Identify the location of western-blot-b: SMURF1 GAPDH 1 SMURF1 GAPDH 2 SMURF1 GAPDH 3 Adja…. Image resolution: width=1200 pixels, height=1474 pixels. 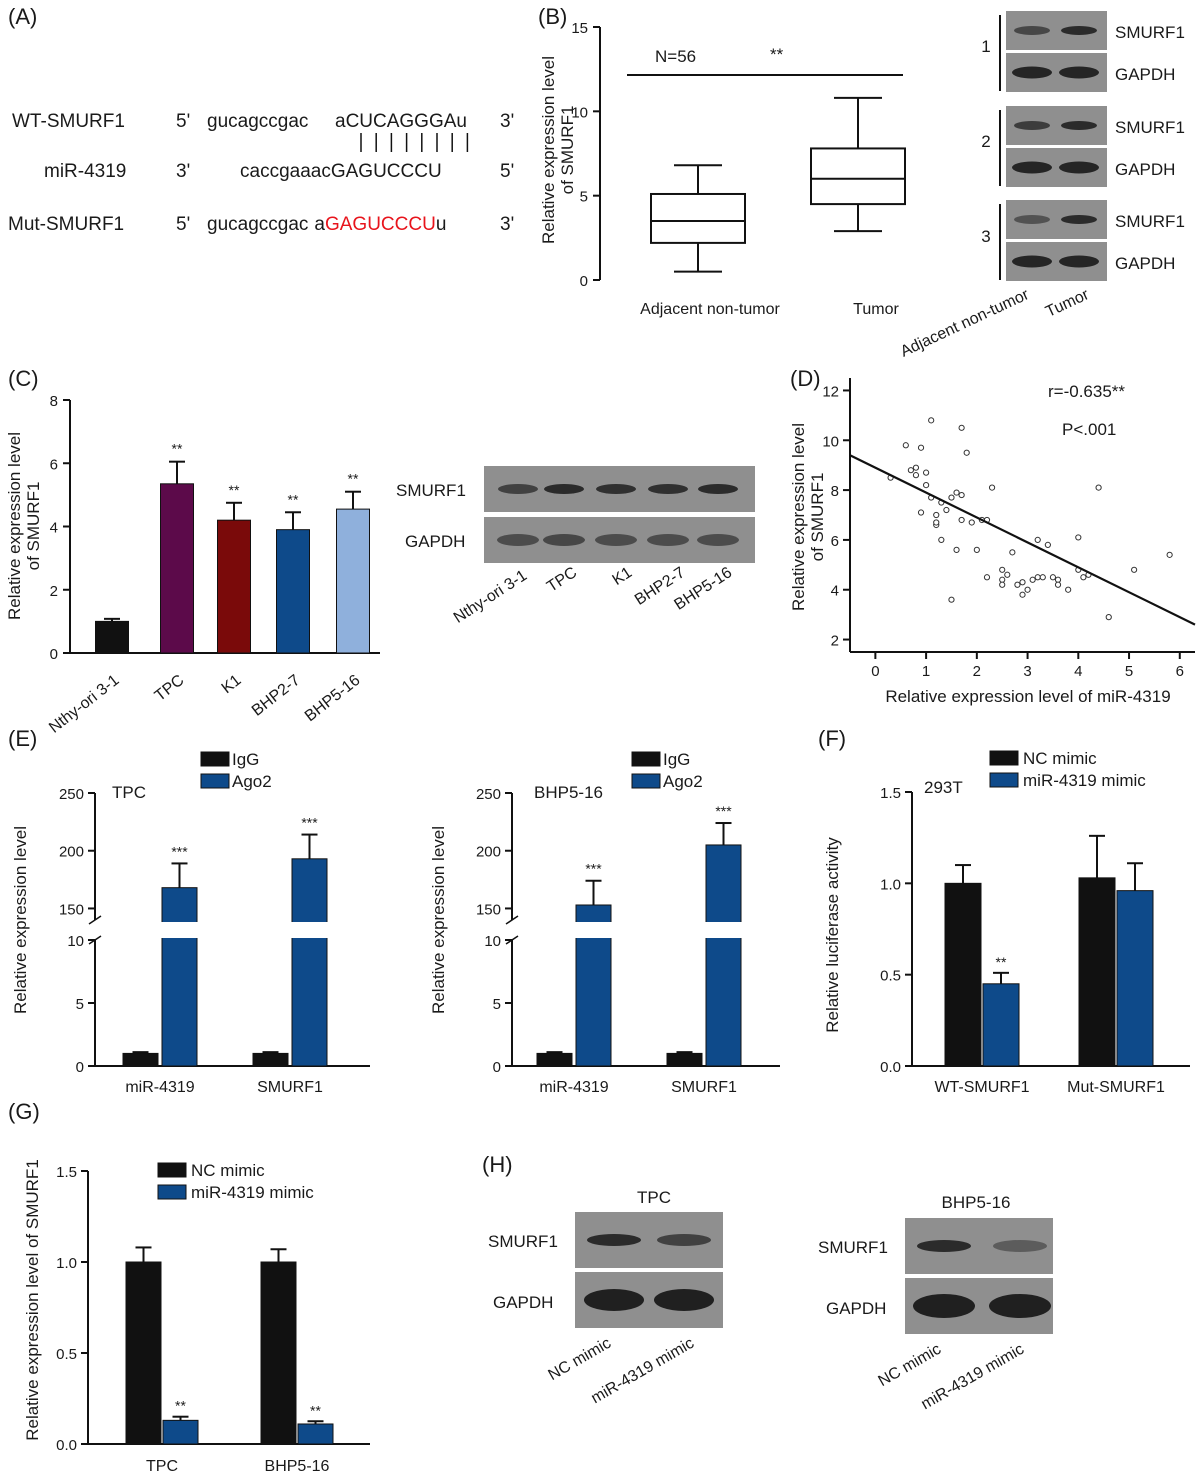
(1041, 186).